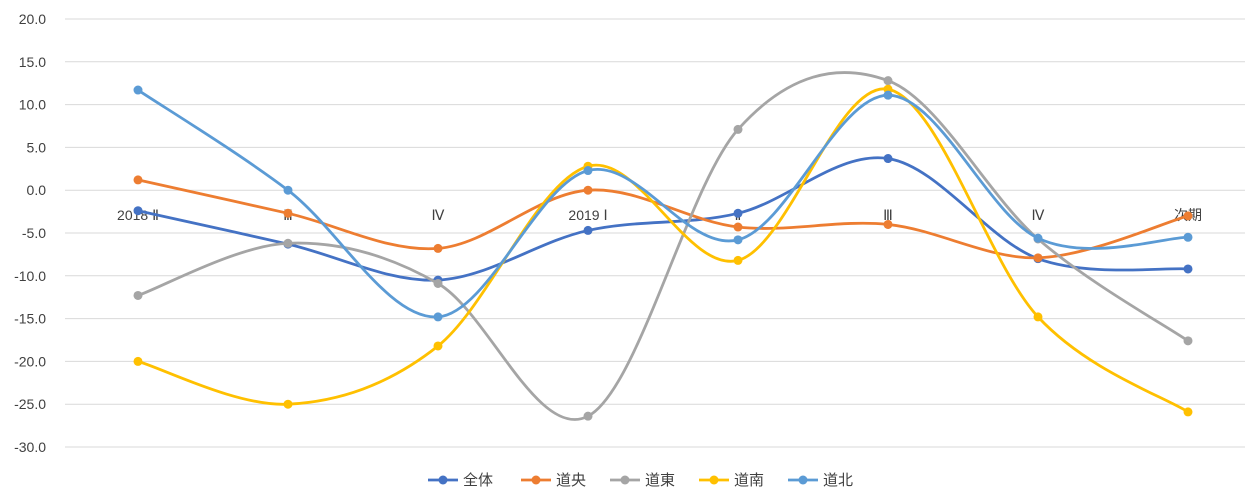  What do you see at coordinates (30, 404) in the screenshot?
I see `y-tick-label: -25.0` at bounding box center [30, 404].